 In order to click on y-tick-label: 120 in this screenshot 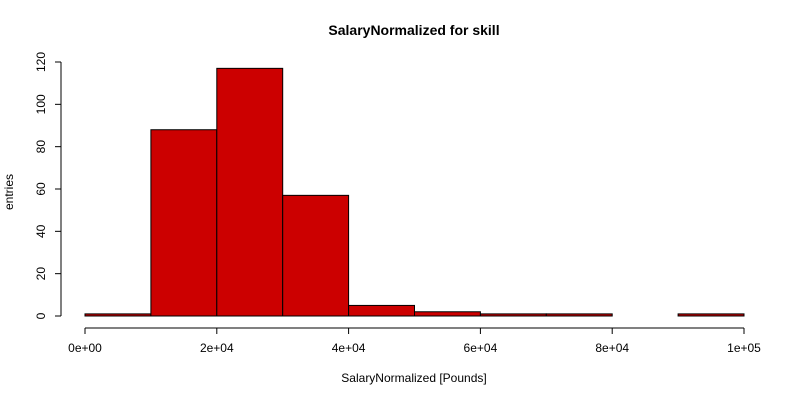, I will do `click(41, 62)`.